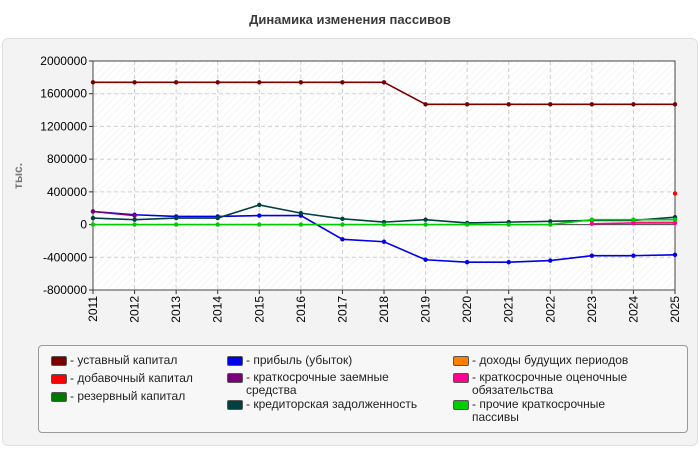  I want to click on legend-label: - краткосрочные оценочные обязательства, so click(549, 384).